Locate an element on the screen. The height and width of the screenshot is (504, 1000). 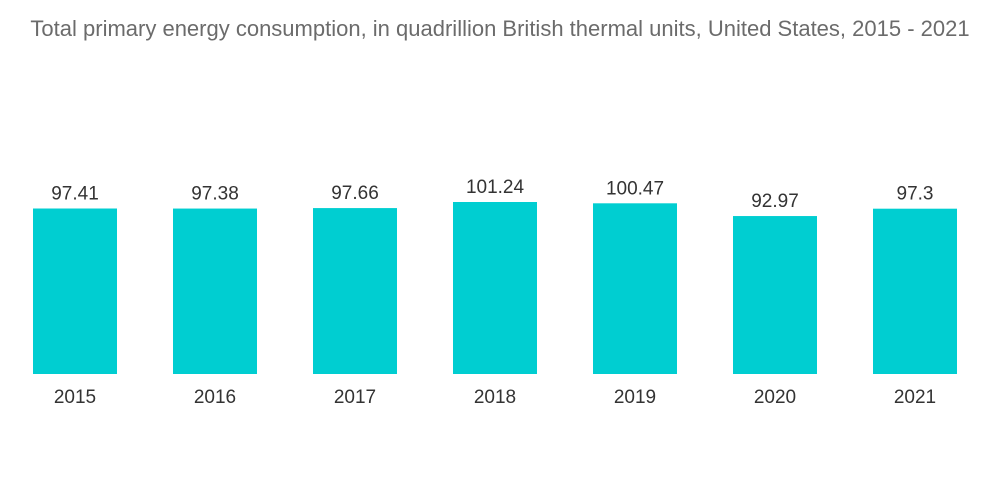
x-tick-label-2018: 2018 is located at coordinates (495, 397).